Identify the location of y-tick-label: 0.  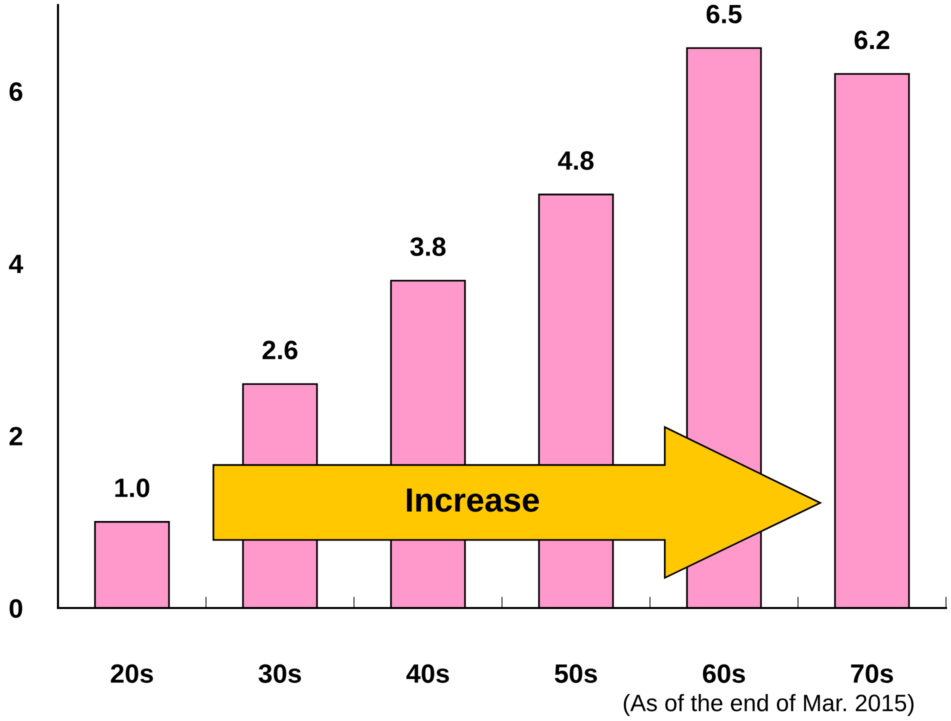
(16, 608).